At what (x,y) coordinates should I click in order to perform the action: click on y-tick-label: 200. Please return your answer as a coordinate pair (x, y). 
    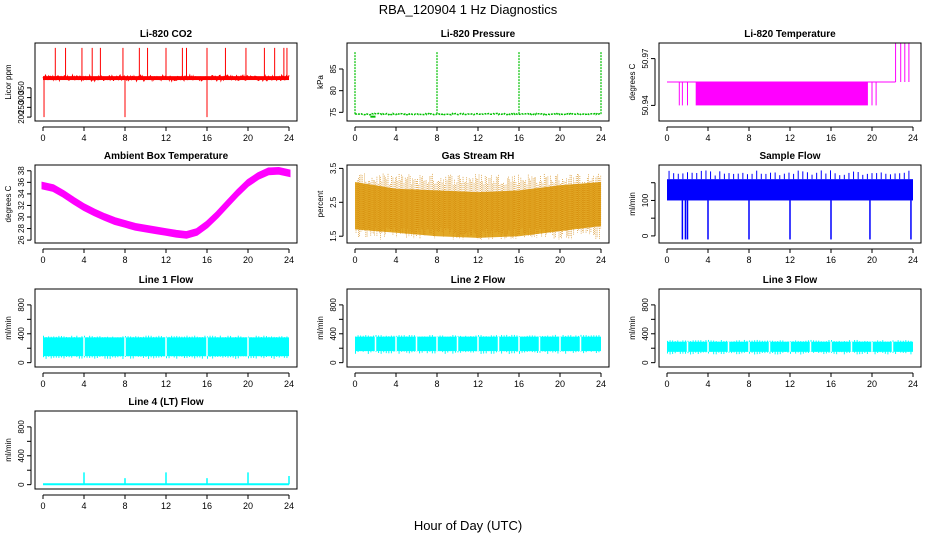
    Looking at the image, I should click on (21, 117).